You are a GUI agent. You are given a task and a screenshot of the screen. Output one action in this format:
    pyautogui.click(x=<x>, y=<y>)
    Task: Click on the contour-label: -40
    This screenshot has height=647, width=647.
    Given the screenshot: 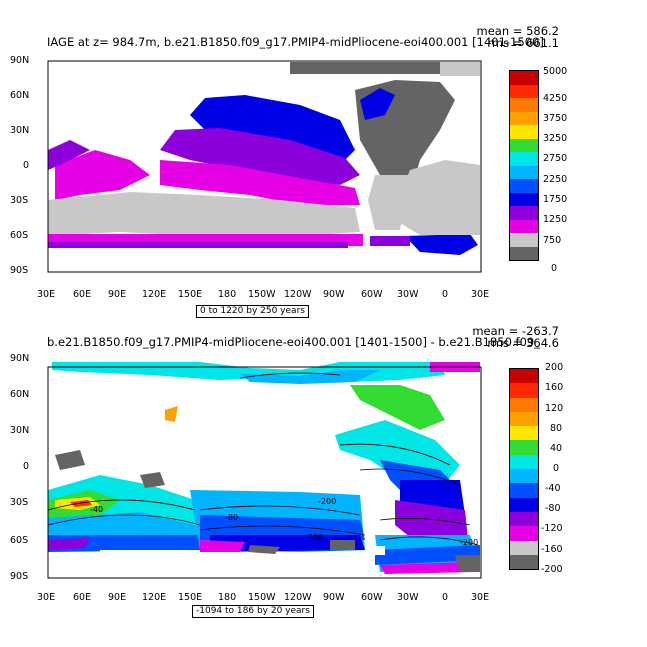 What is the action you would take?
    pyautogui.click(x=96, y=509)
    